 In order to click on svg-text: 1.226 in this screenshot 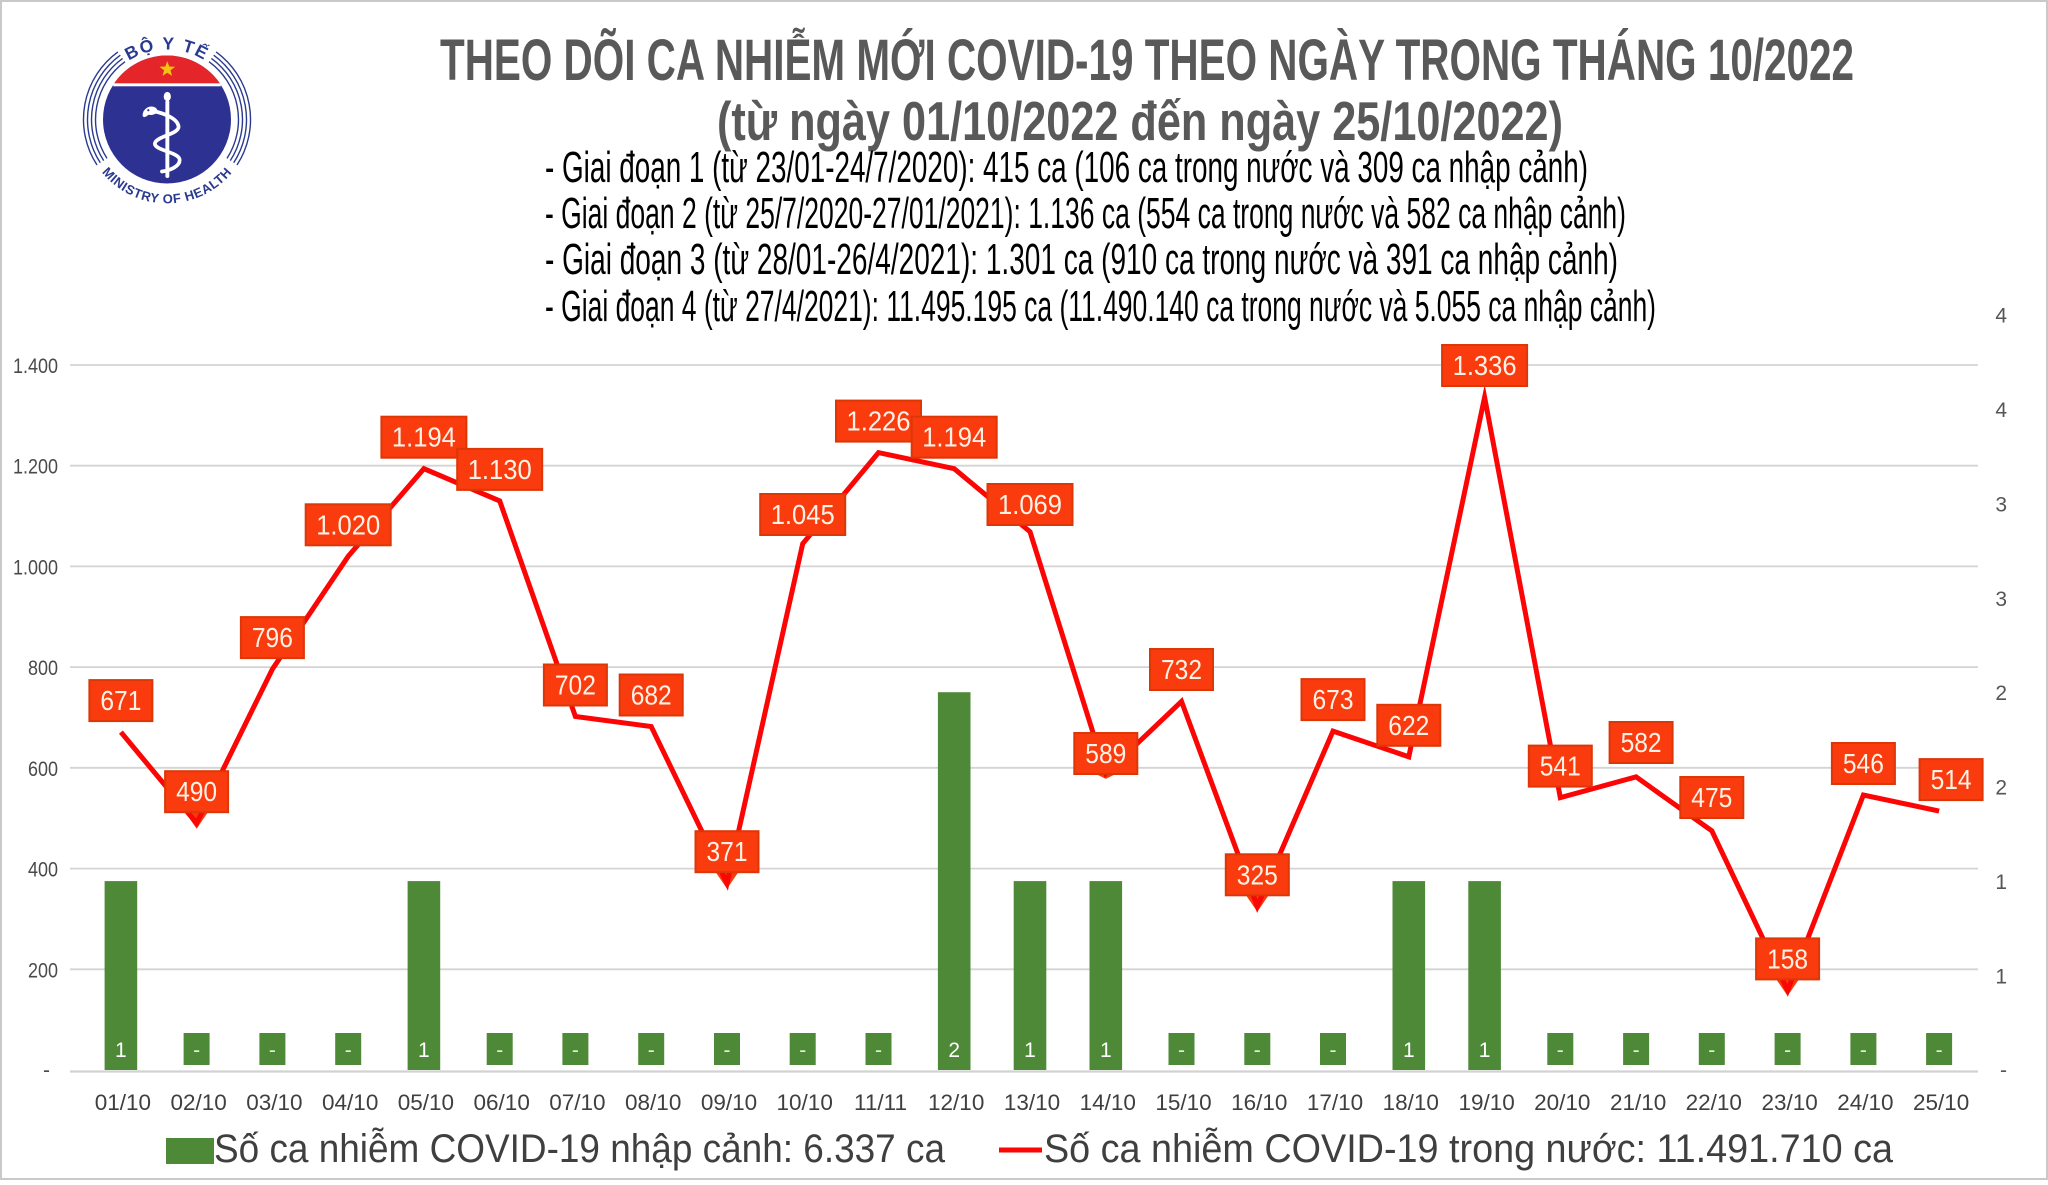, I will do `click(879, 421)`.